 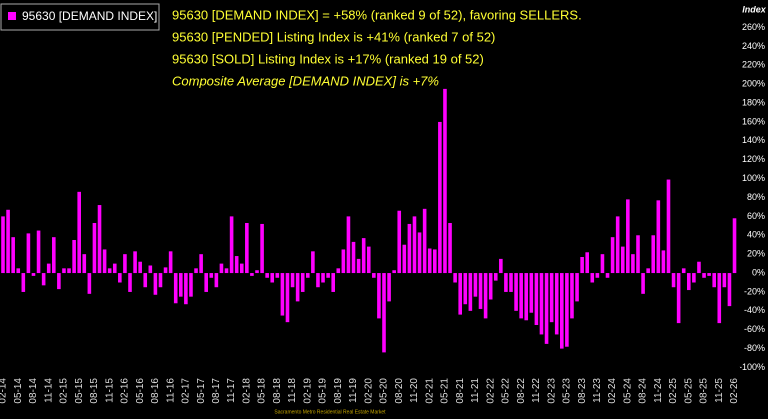 I want to click on x-tick-label: 08-19, so click(x=338, y=391).